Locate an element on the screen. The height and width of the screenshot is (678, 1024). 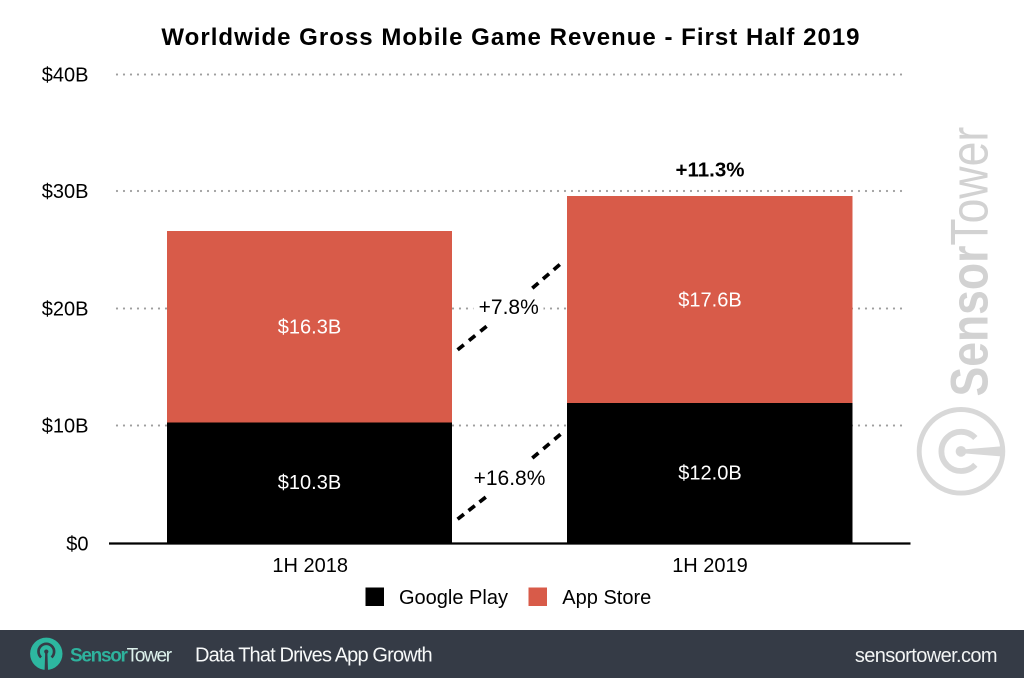
svg-text: $10B is located at coordinates (65, 427).